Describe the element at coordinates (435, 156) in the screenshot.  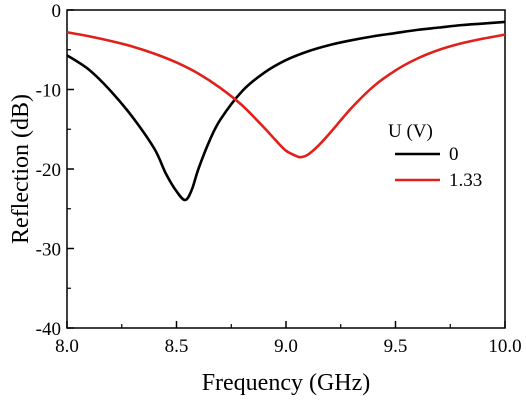
I see `legend: U (V) 0 1.33` at that location.